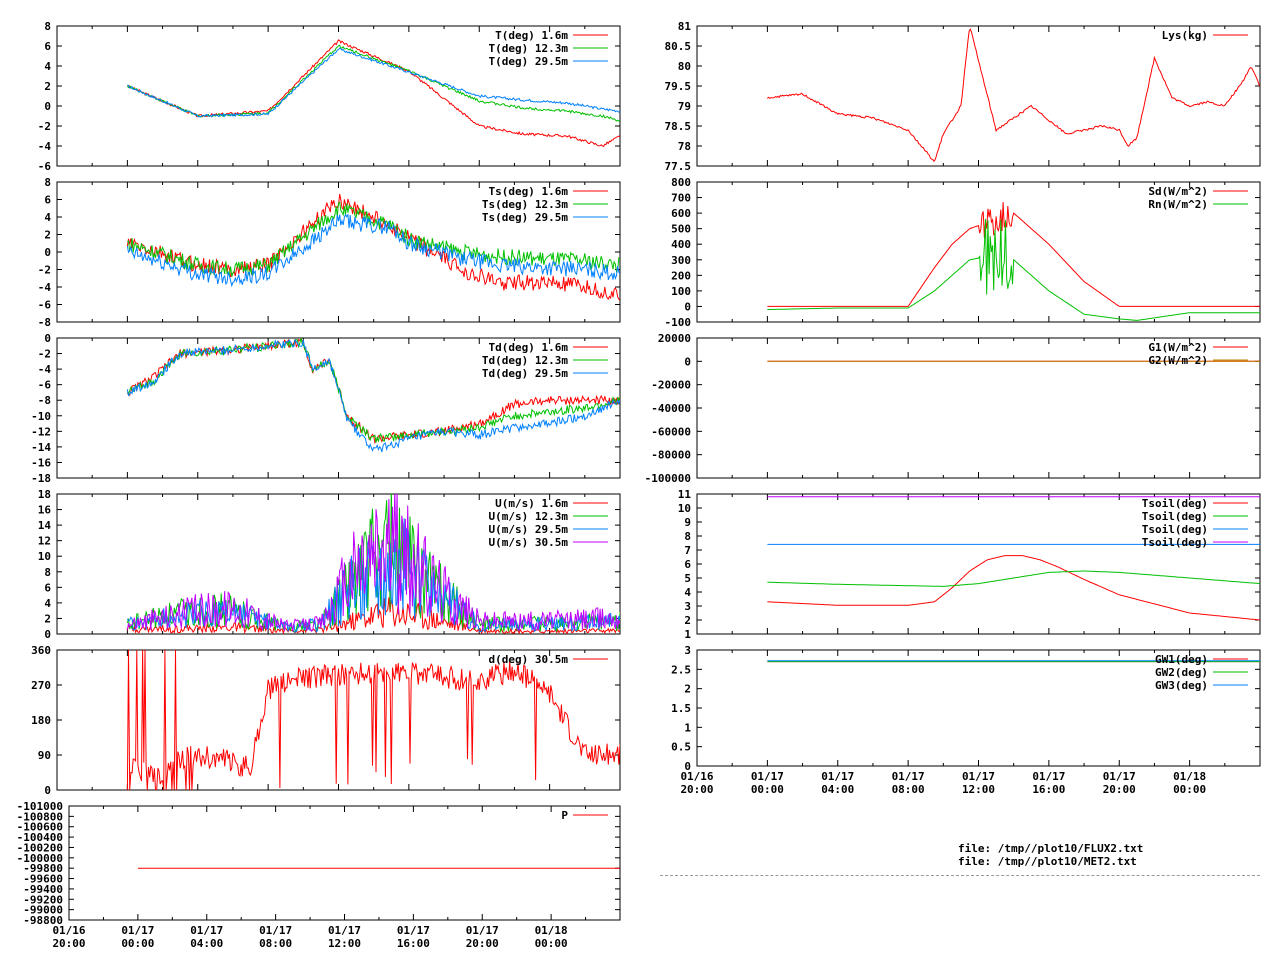 Image resolution: width=1280 pixels, height=960 pixels. What do you see at coordinates (41, 720) in the screenshot?
I see `y-tick-label: 180` at bounding box center [41, 720].